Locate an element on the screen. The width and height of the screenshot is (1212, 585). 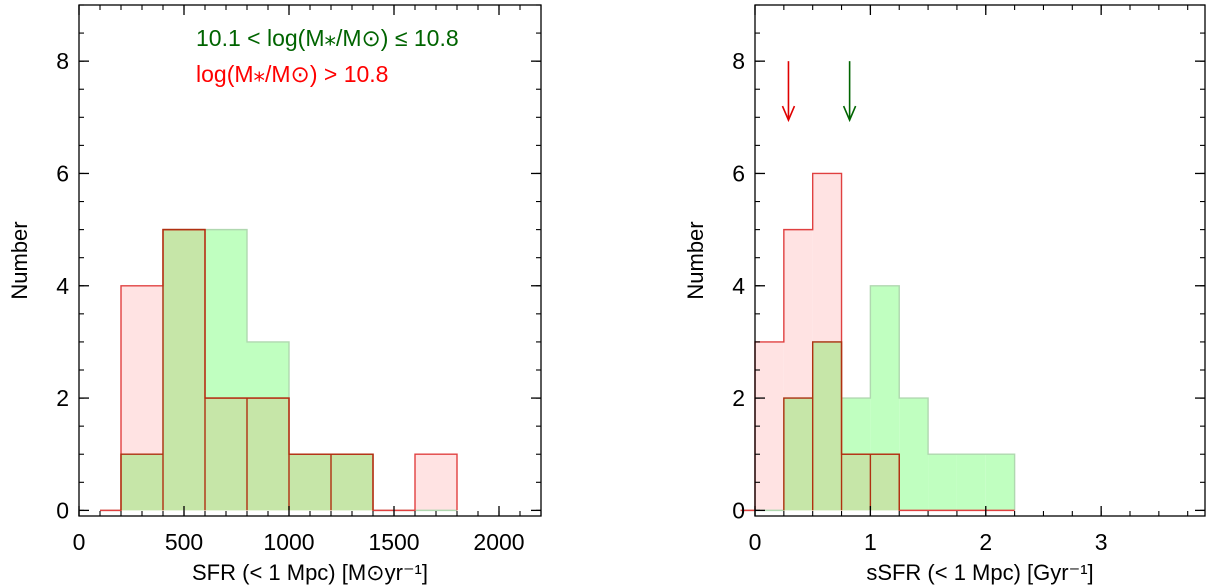
x-tick-label: 1500 is located at coordinates (393, 542).